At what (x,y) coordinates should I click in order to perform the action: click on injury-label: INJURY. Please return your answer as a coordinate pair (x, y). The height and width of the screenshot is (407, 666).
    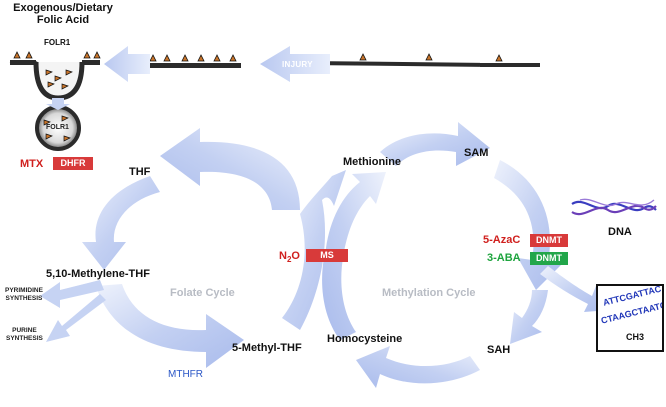
    Looking at the image, I should click on (297, 64).